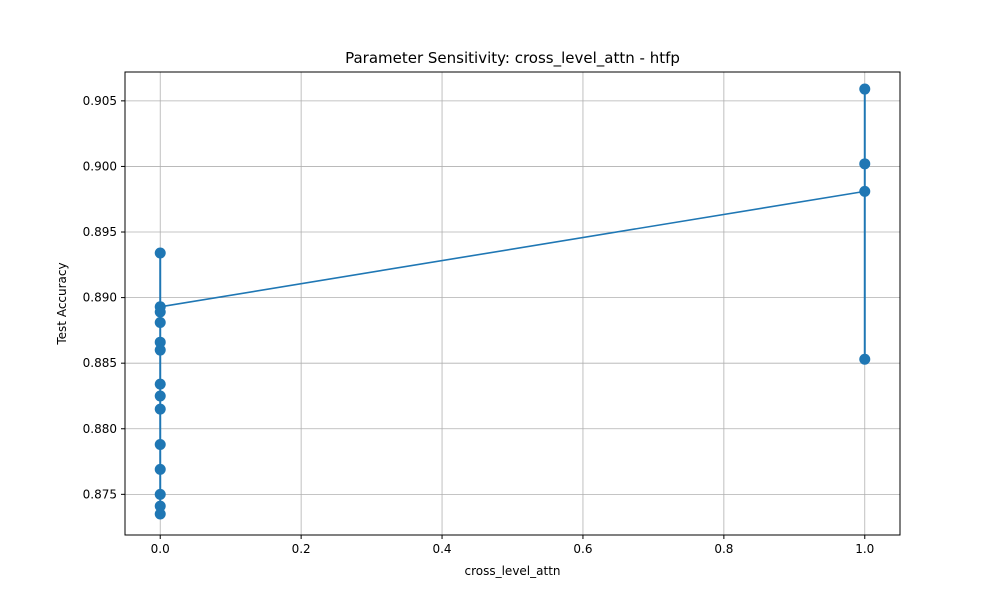 This screenshot has height=600, width=1000. What do you see at coordinates (100, 363) in the screenshot?
I see `y-tick-label: 0.885` at bounding box center [100, 363].